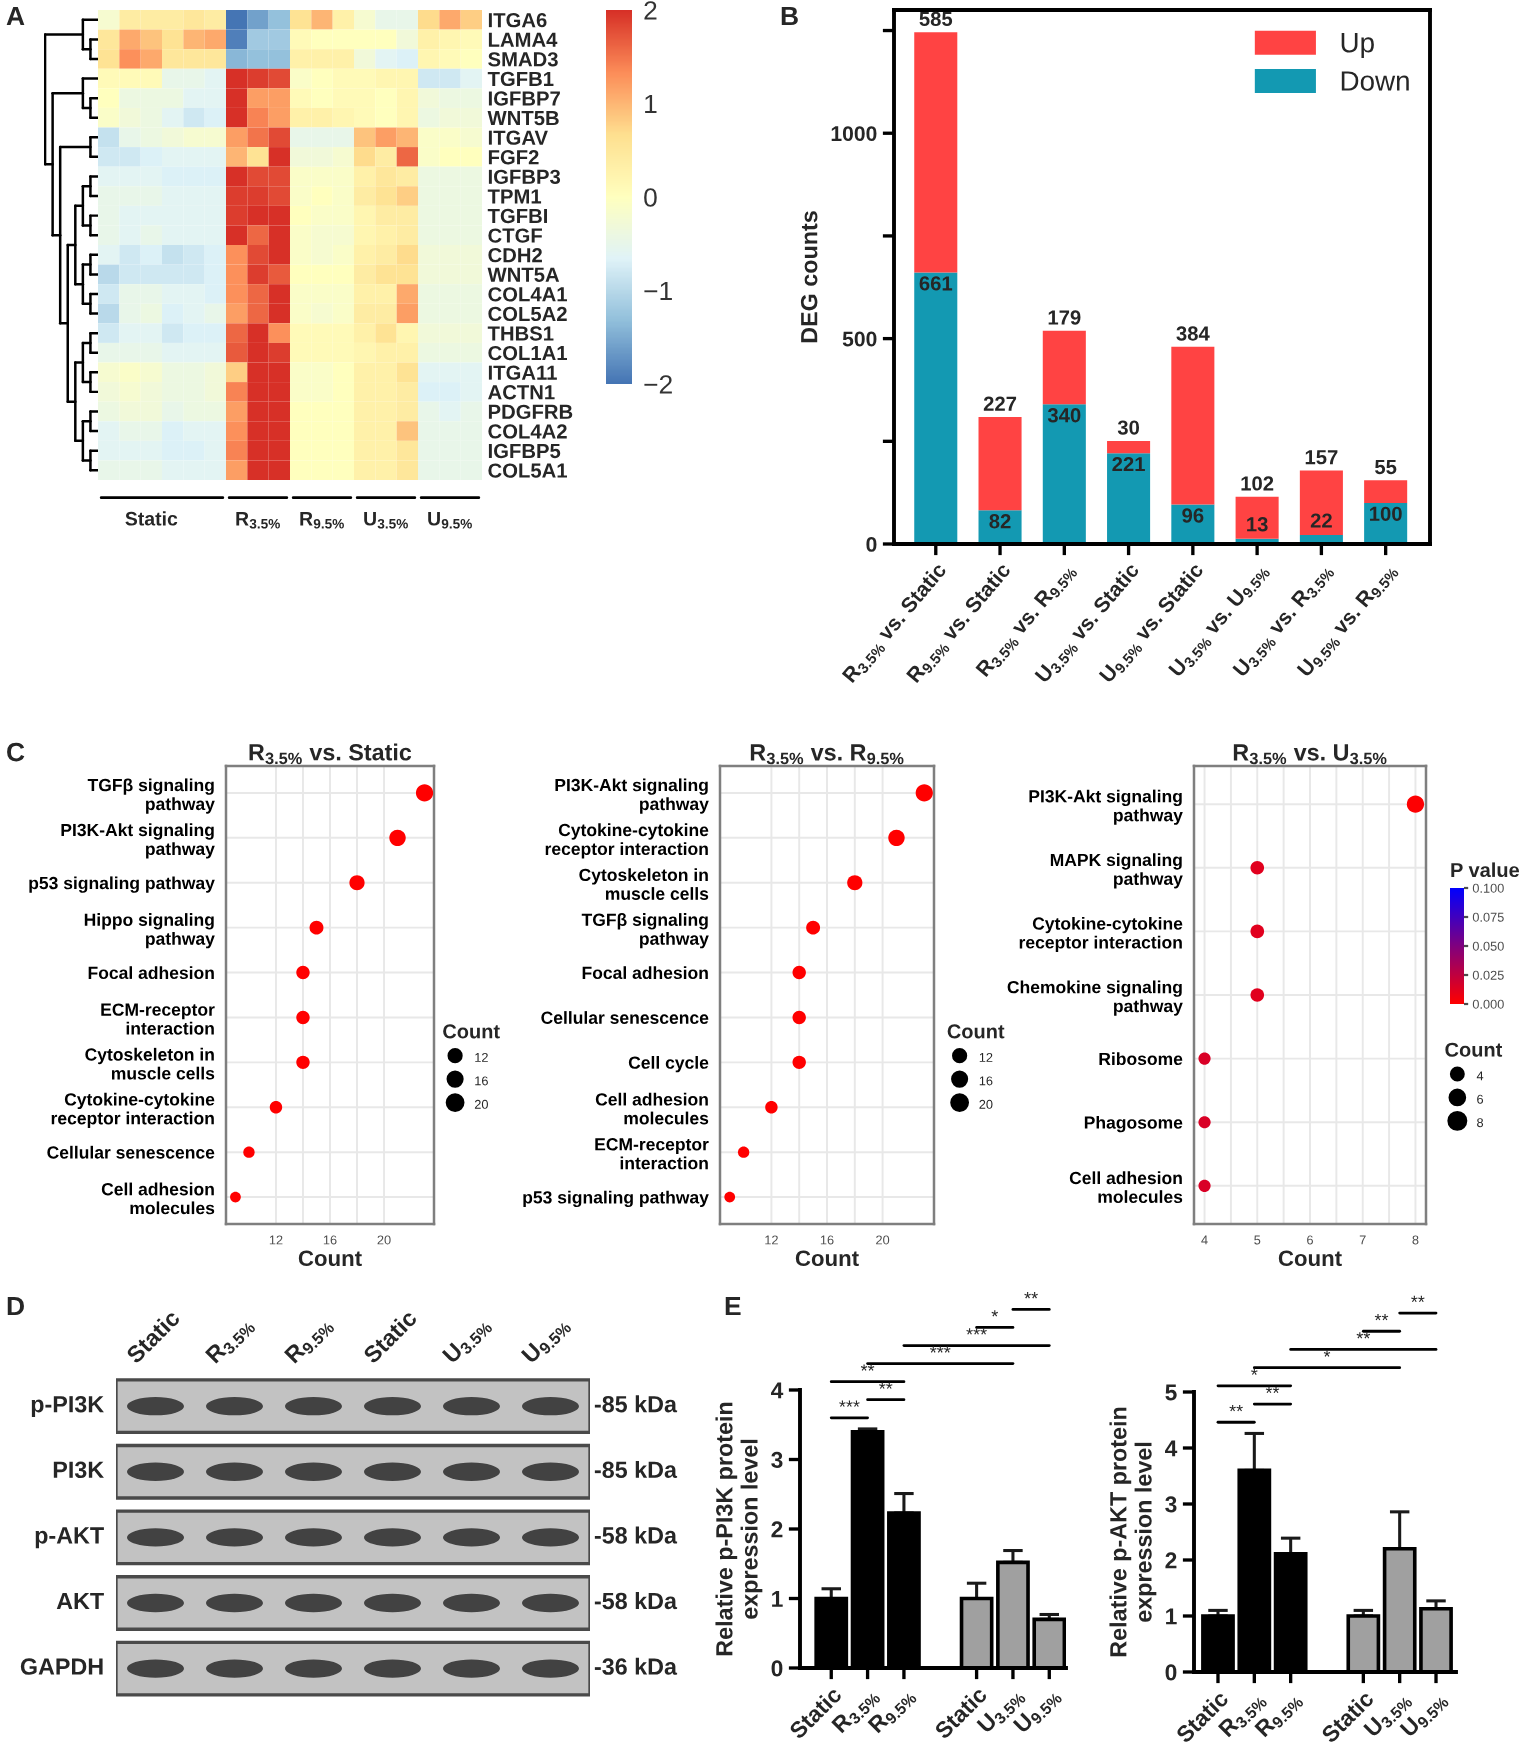  What do you see at coordinates (524, 177) in the screenshot?
I see `y-tick-label: IGFBP3` at bounding box center [524, 177].